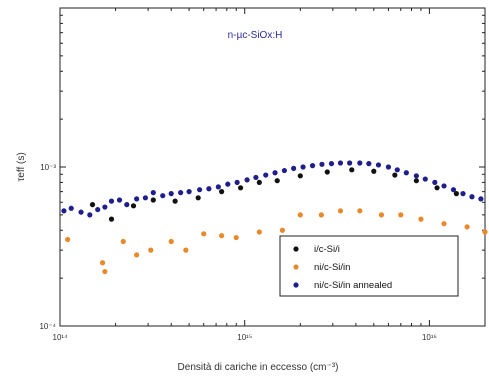 Image resolution: width=489 pixels, height=378 pixels. Describe the element at coordinates (61, 337) in the screenshot. I see `x-tick-label-0: 10¹⁴` at that location.